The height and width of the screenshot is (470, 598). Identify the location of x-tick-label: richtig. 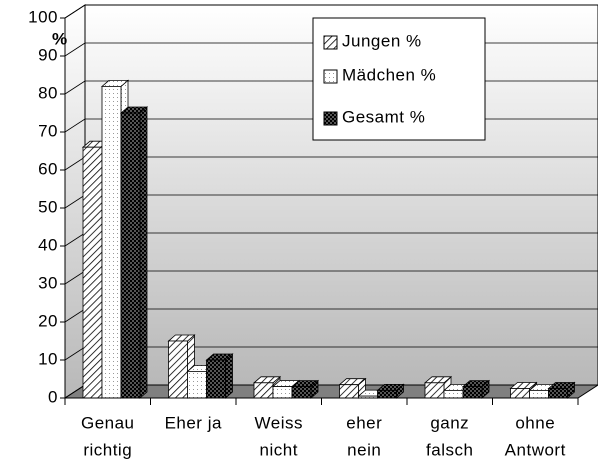
(107, 449).